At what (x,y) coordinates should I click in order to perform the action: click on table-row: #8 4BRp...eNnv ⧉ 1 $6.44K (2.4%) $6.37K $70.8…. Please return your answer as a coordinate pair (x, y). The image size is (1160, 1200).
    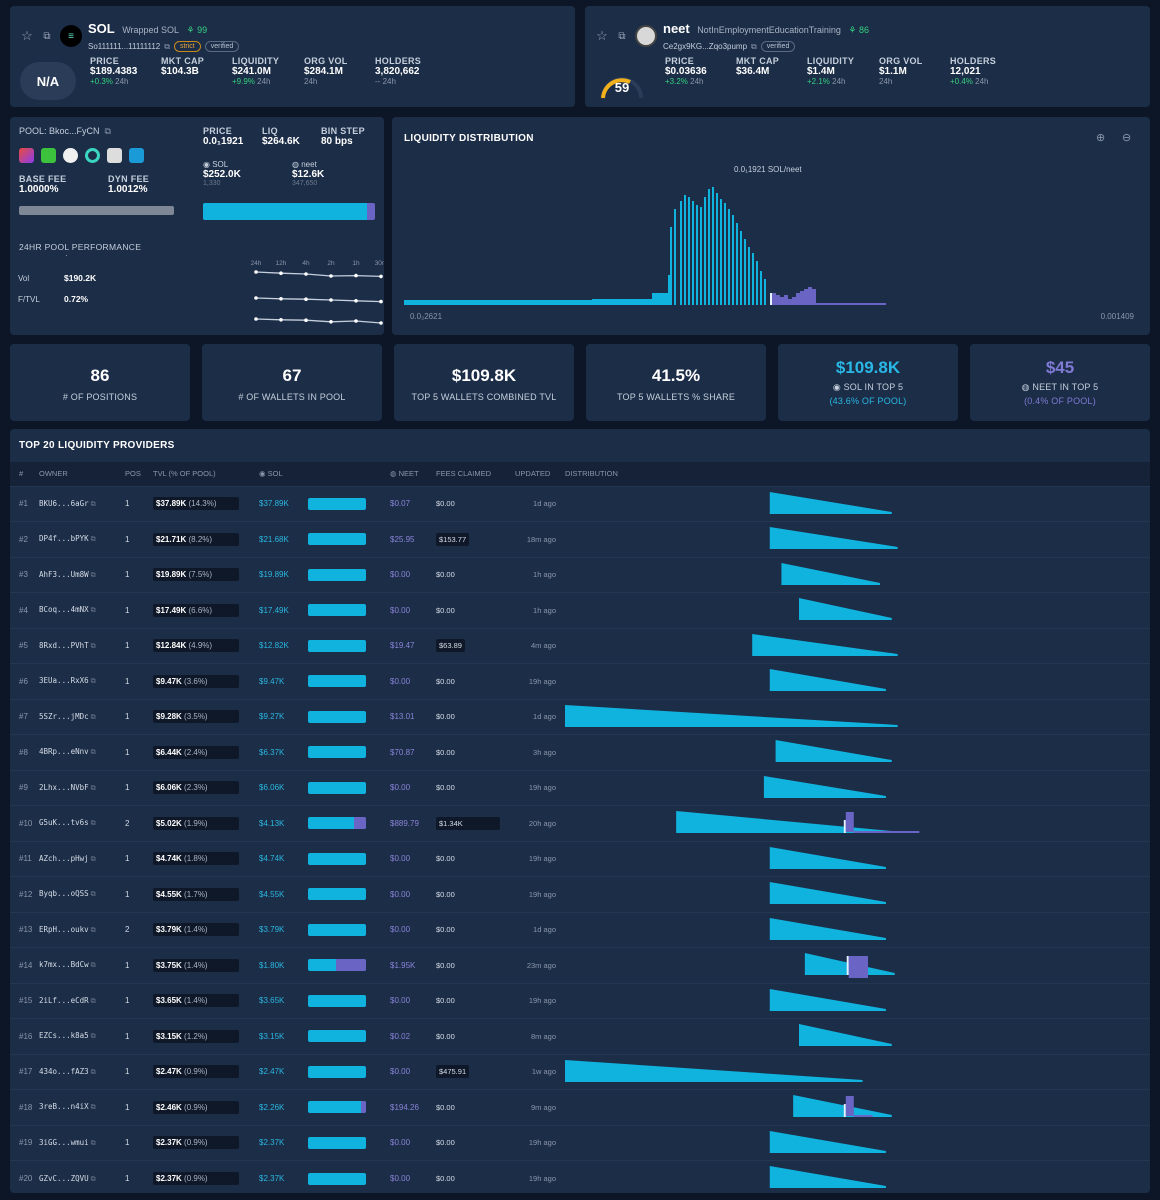
    Looking at the image, I should click on (580, 752).